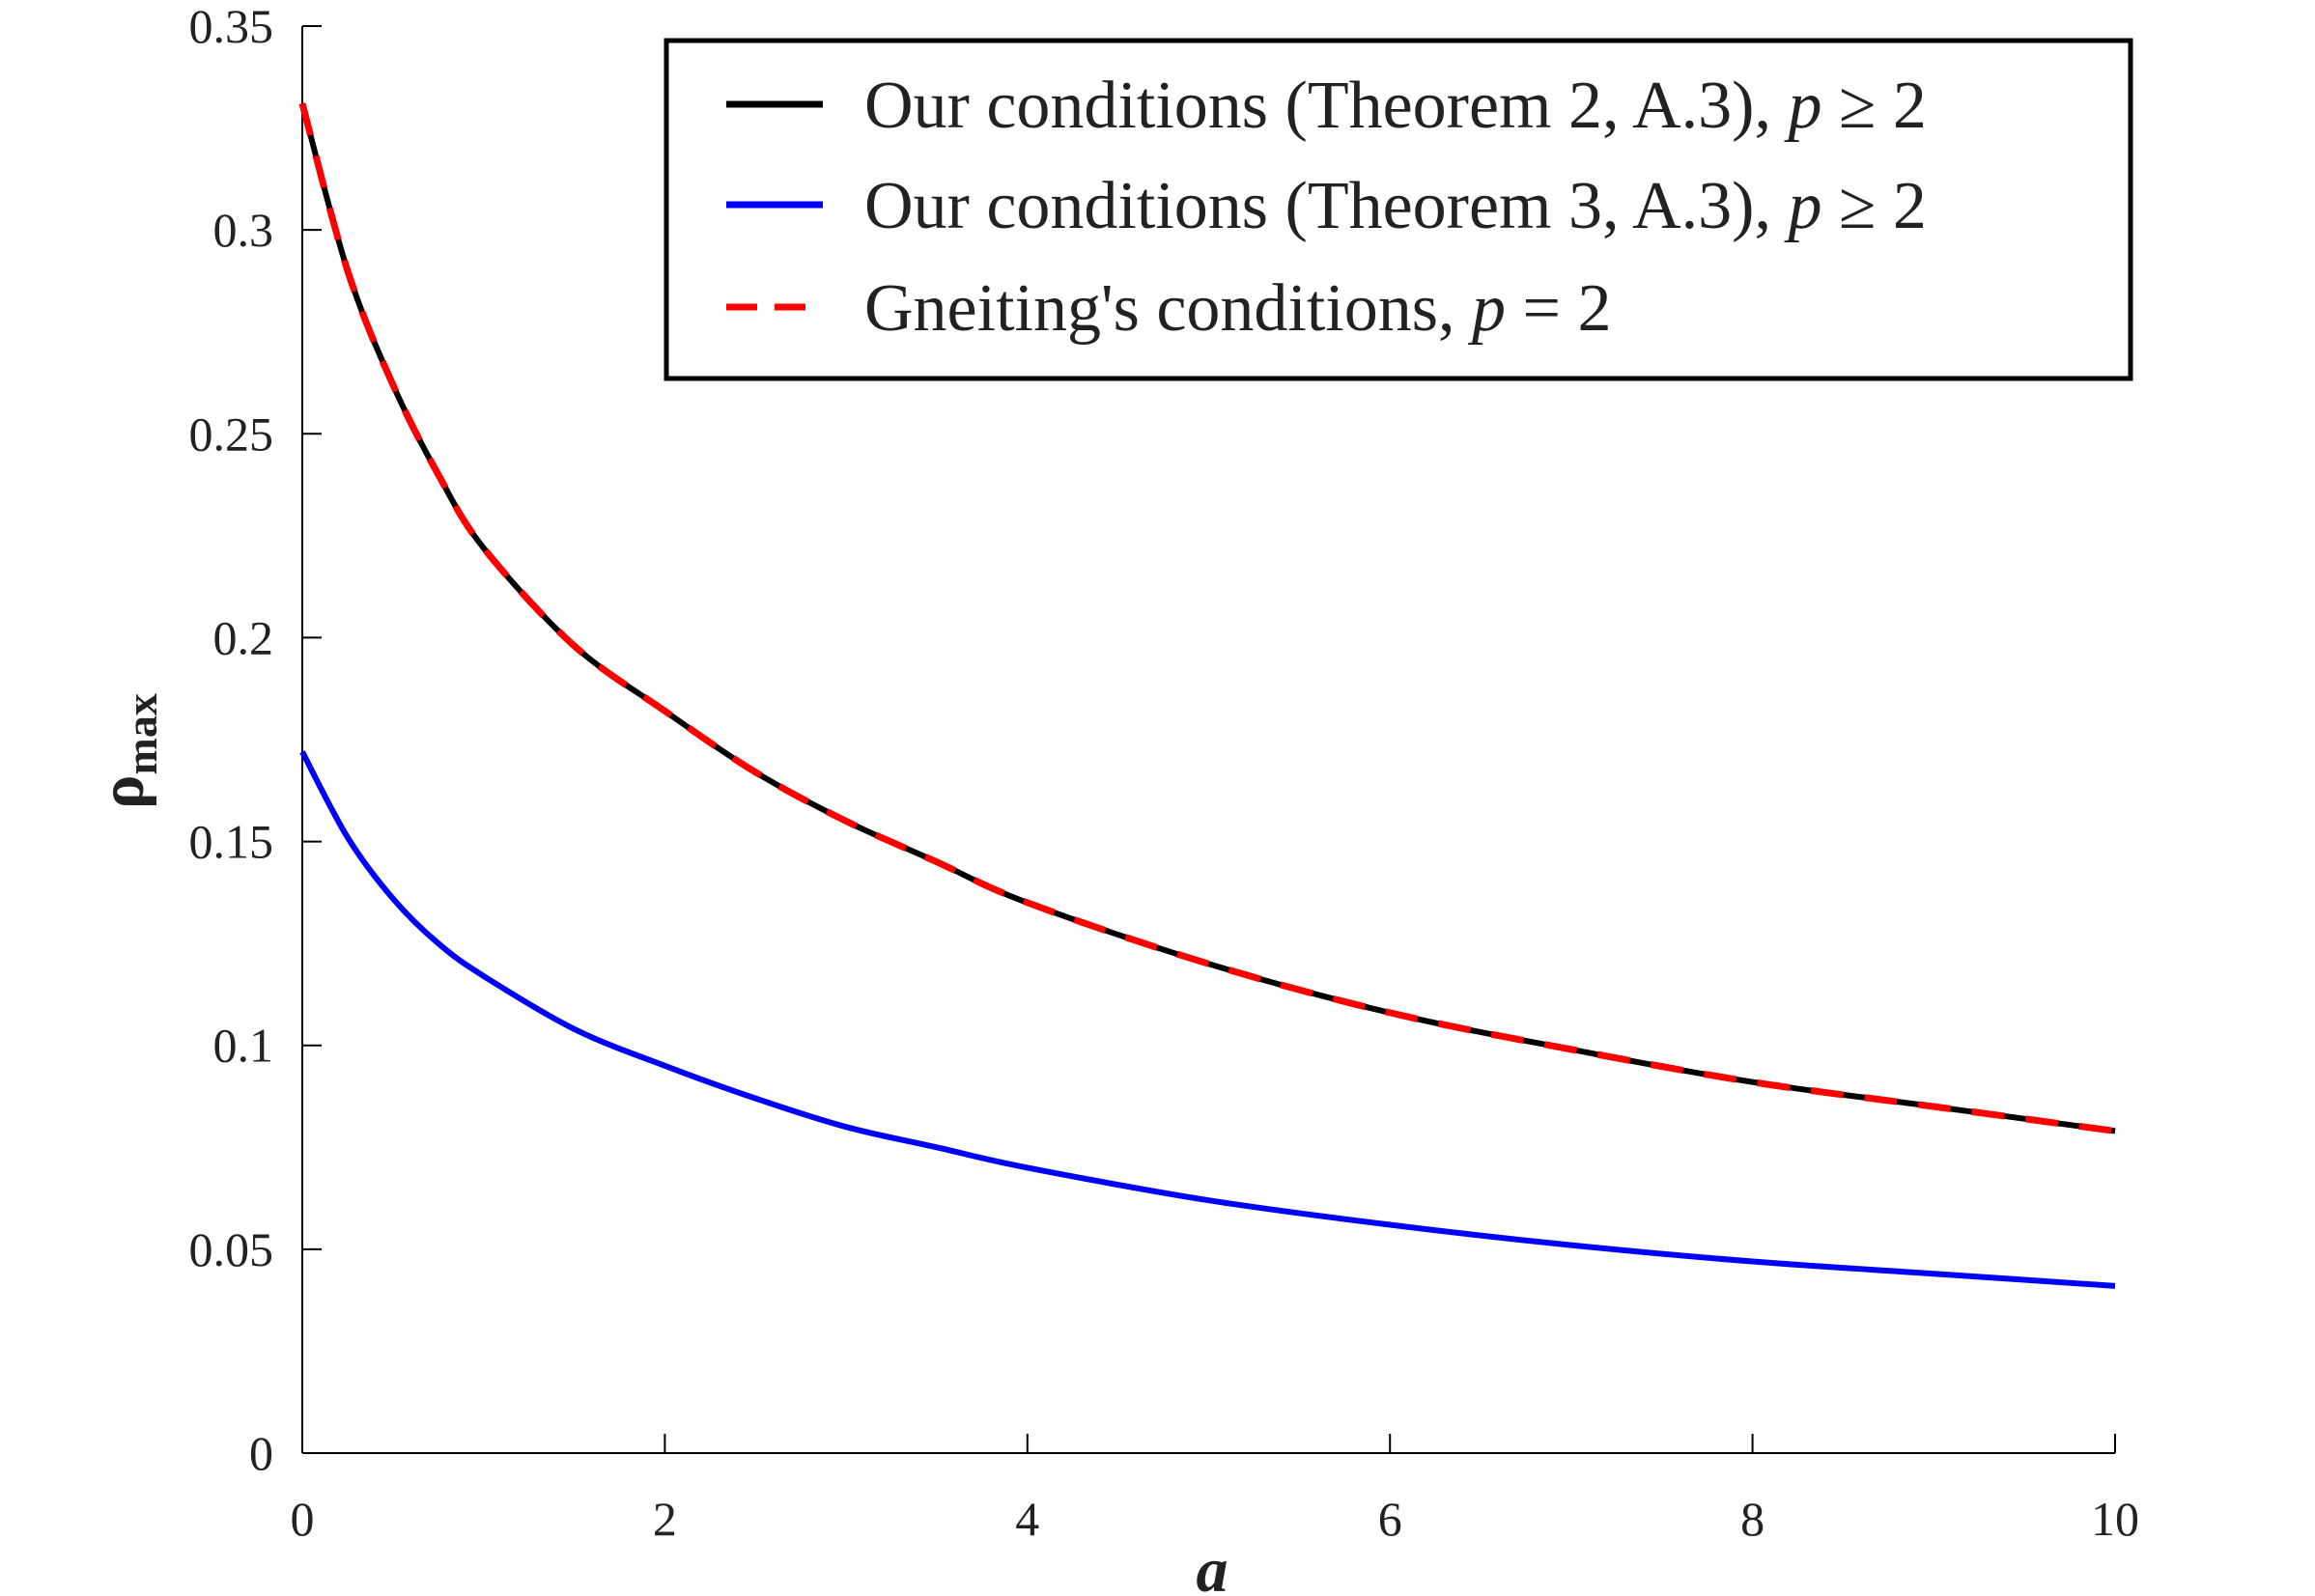 The image size is (2315, 1596). I want to click on y-tick-label: 0.15, so click(231, 842).